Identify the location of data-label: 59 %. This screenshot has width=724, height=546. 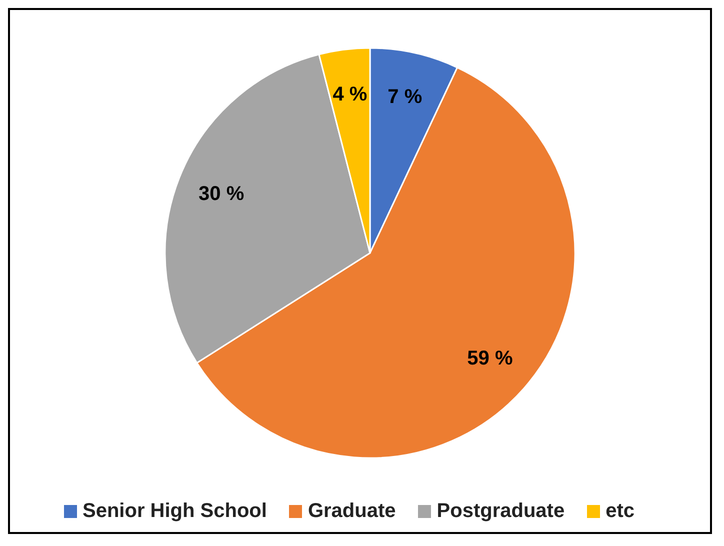
(490, 359).